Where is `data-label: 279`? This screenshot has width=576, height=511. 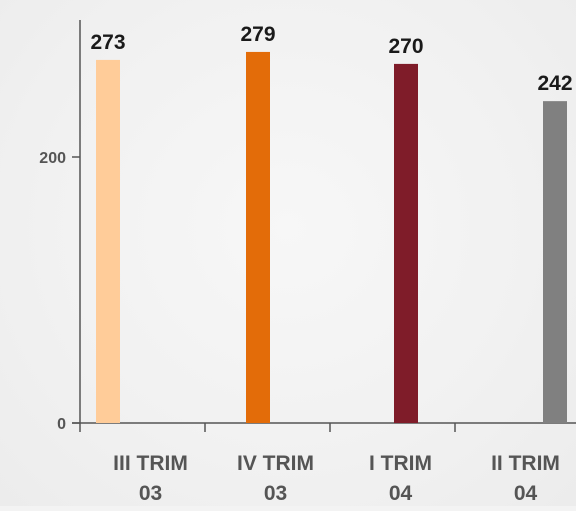 data-label: 279 is located at coordinates (257, 34).